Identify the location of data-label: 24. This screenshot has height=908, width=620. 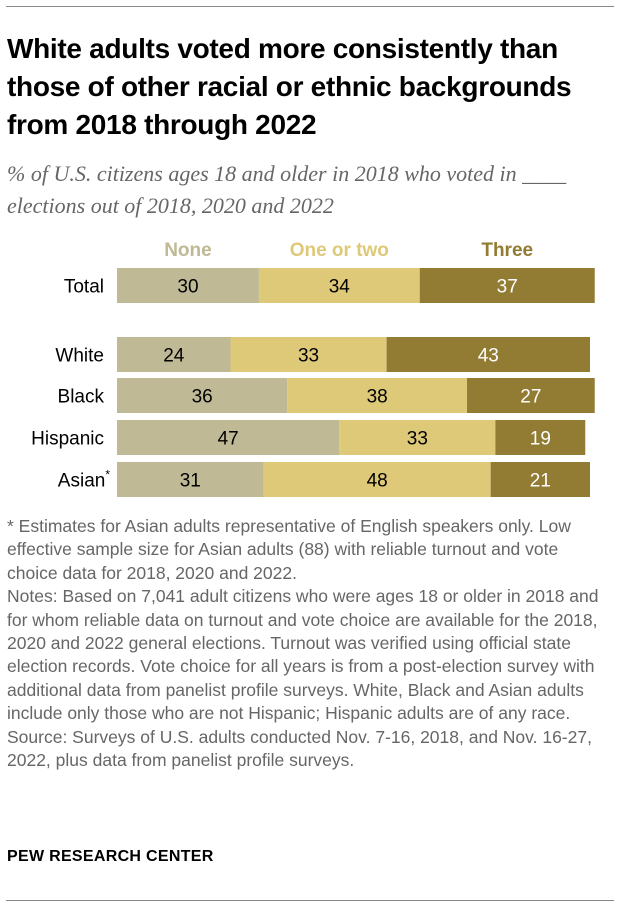
(174, 356).